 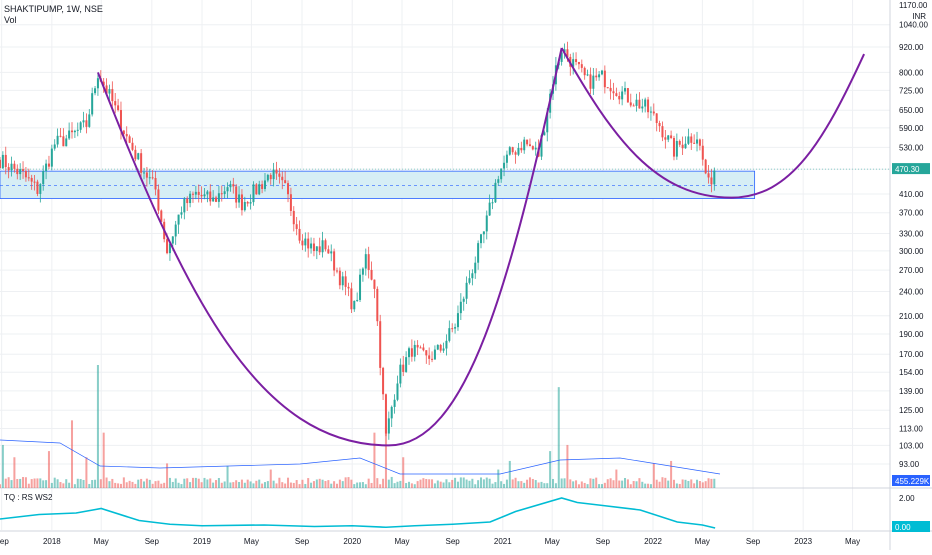 What do you see at coordinates (28, 497) in the screenshot?
I see `indicator-label: TQ : RS WS2` at bounding box center [28, 497].